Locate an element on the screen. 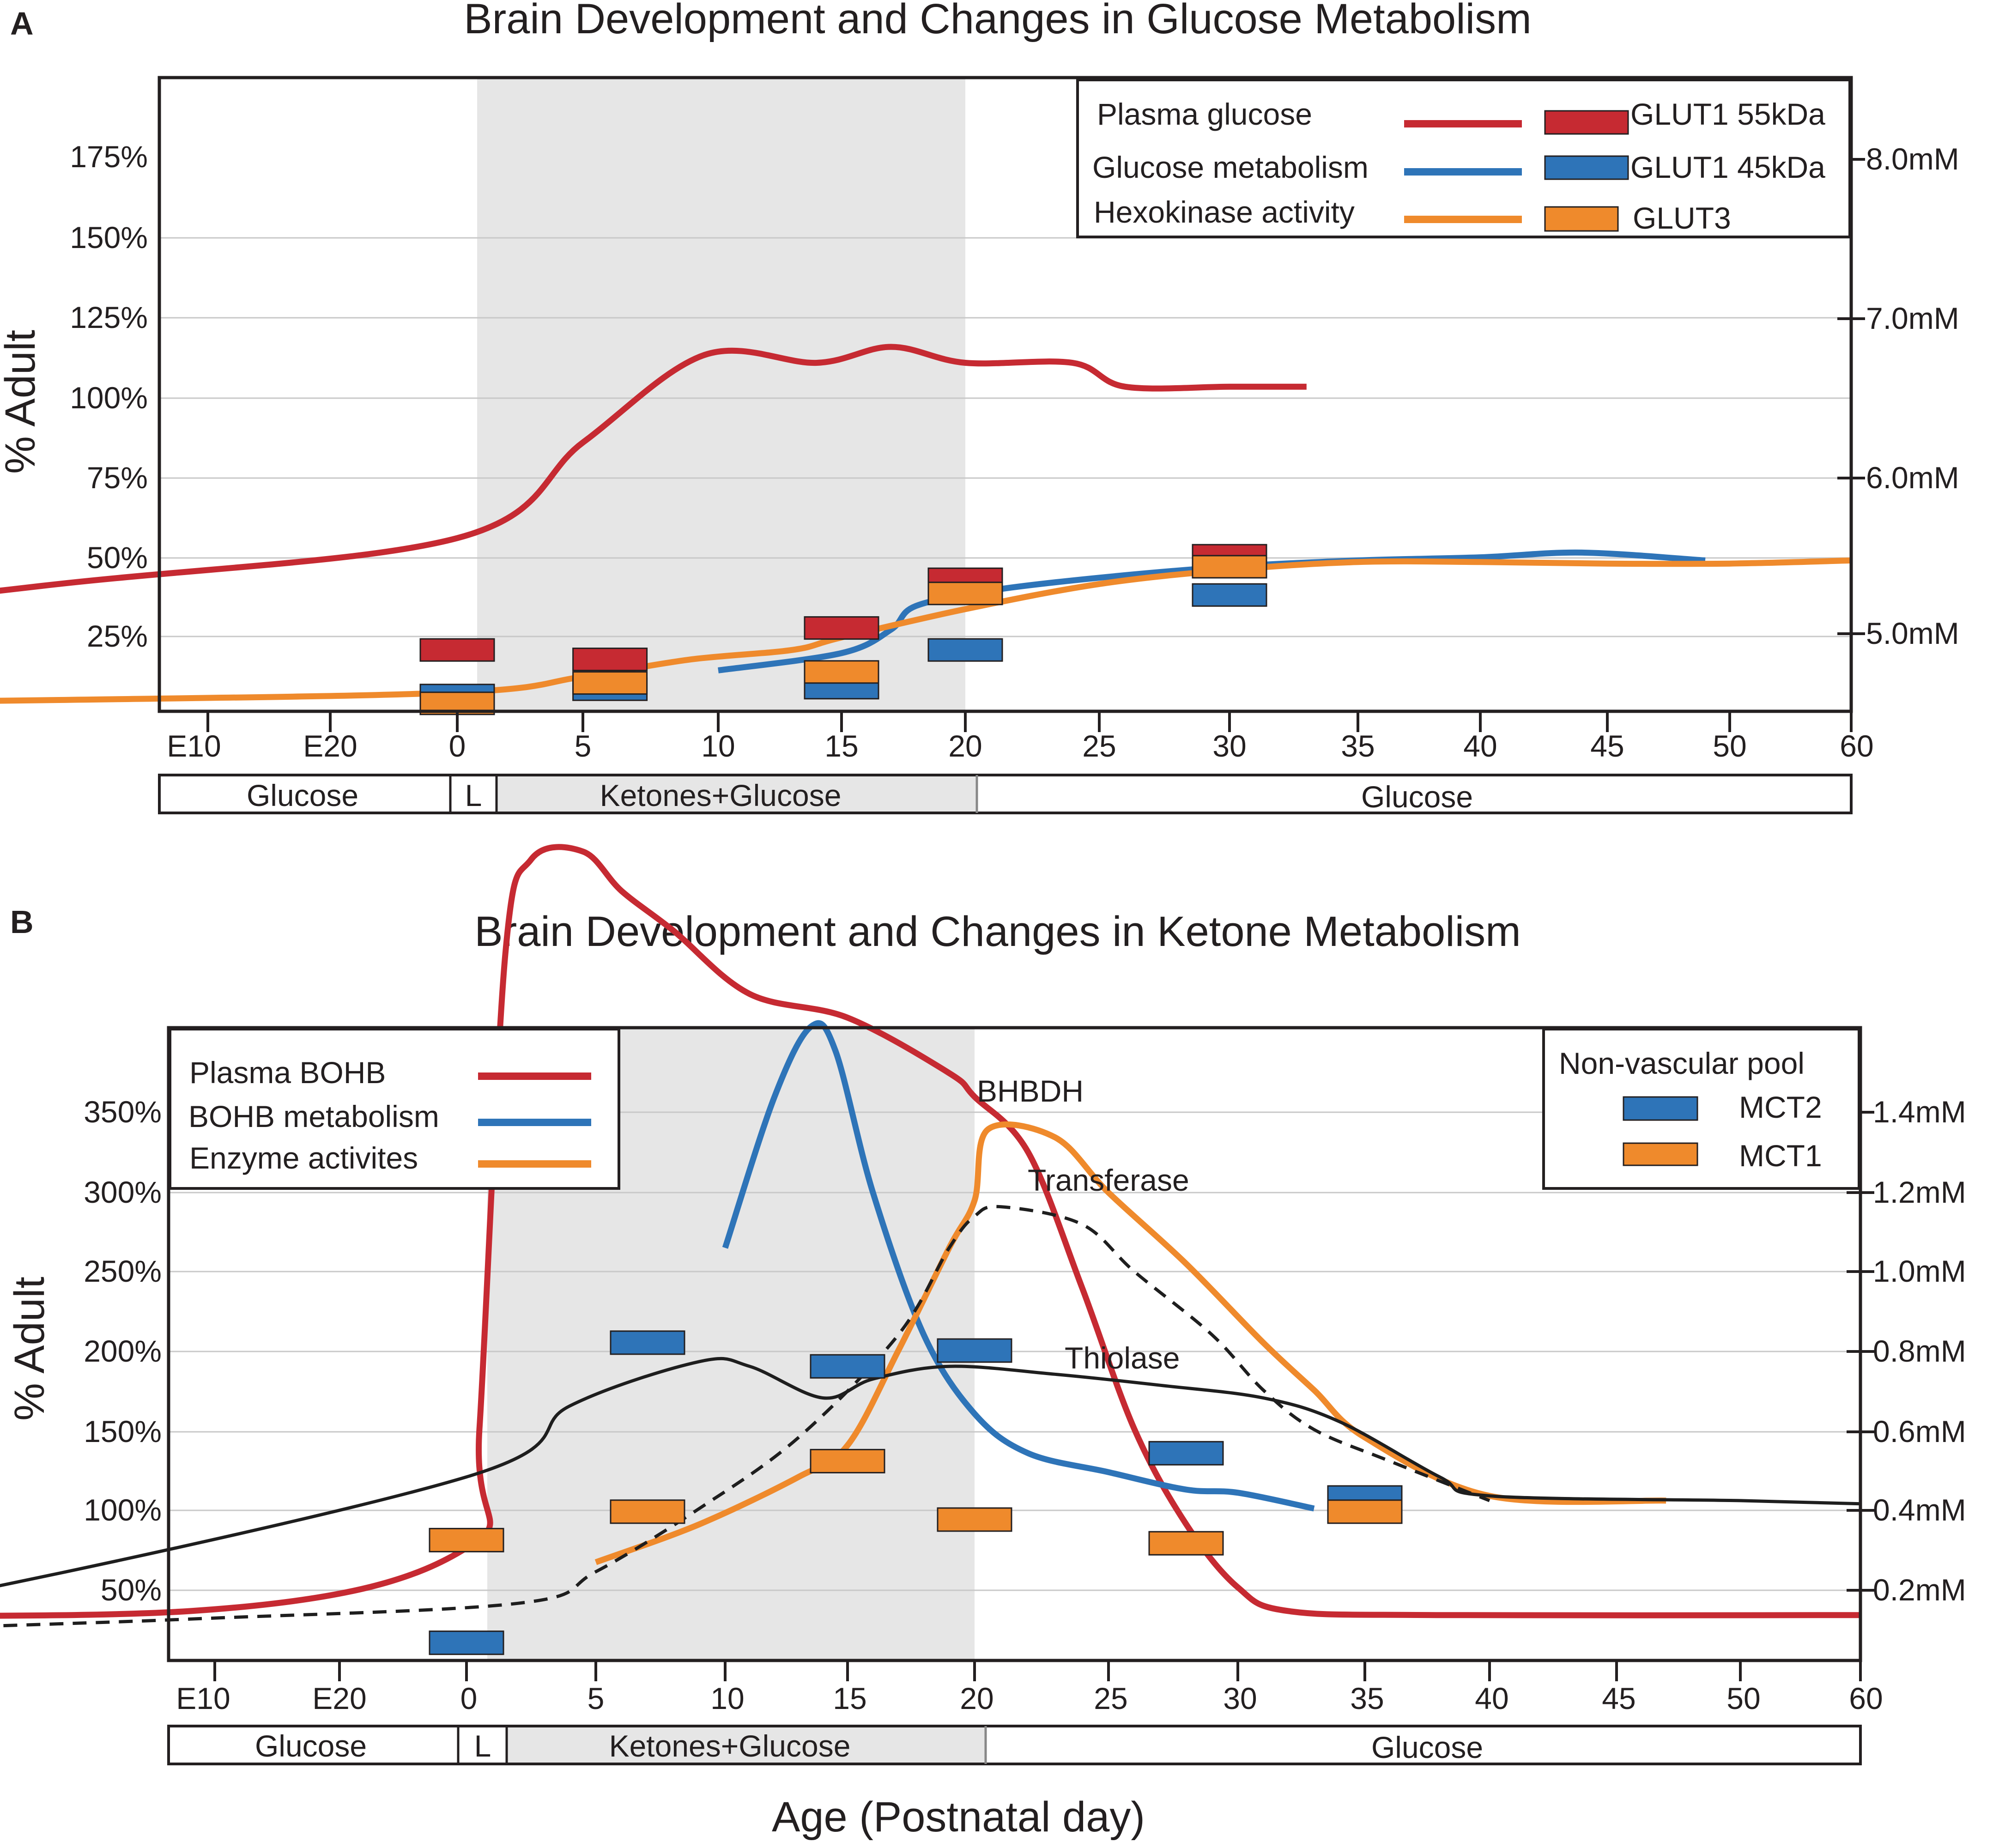 This screenshot has height=1848, width=1999. y2-tick-label: 1.2mM is located at coordinates (1919, 1192).